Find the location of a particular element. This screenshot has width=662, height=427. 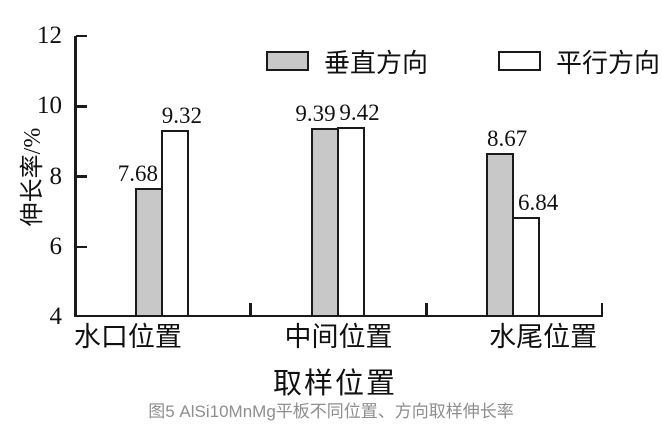

y-axis-line is located at coordinates (75, 176).